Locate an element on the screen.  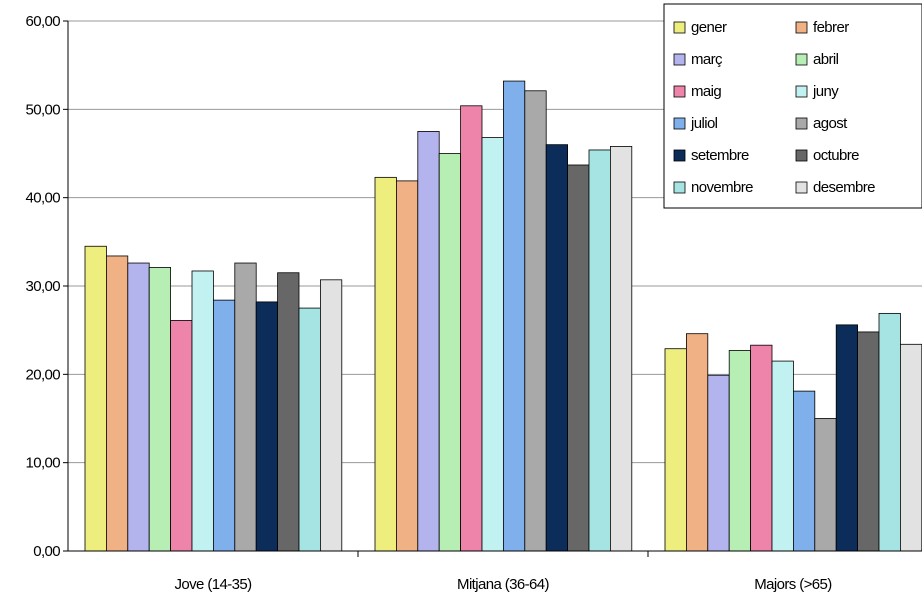
x-tick-label: Mitjana (36-64) is located at coordinates (503, 584).